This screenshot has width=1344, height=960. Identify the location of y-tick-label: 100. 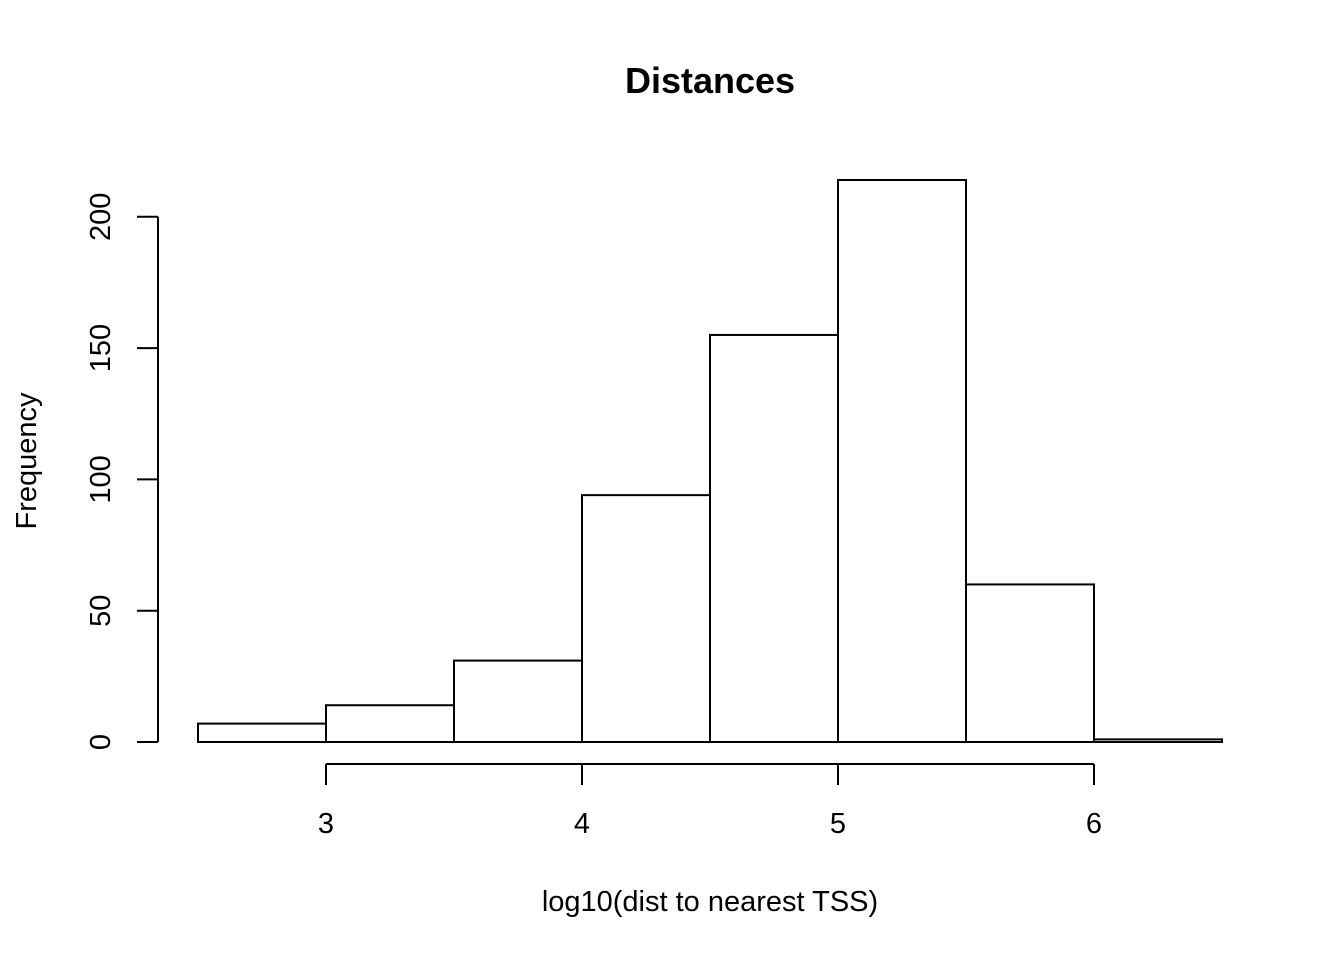
(101, 479).